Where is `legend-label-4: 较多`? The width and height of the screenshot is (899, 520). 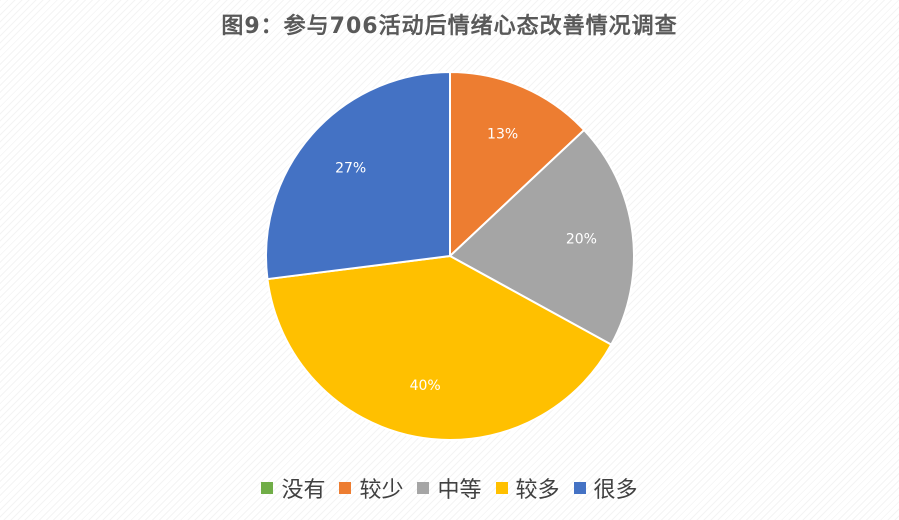 legend-label-4: 较多 is located at coordinates (537, 490).